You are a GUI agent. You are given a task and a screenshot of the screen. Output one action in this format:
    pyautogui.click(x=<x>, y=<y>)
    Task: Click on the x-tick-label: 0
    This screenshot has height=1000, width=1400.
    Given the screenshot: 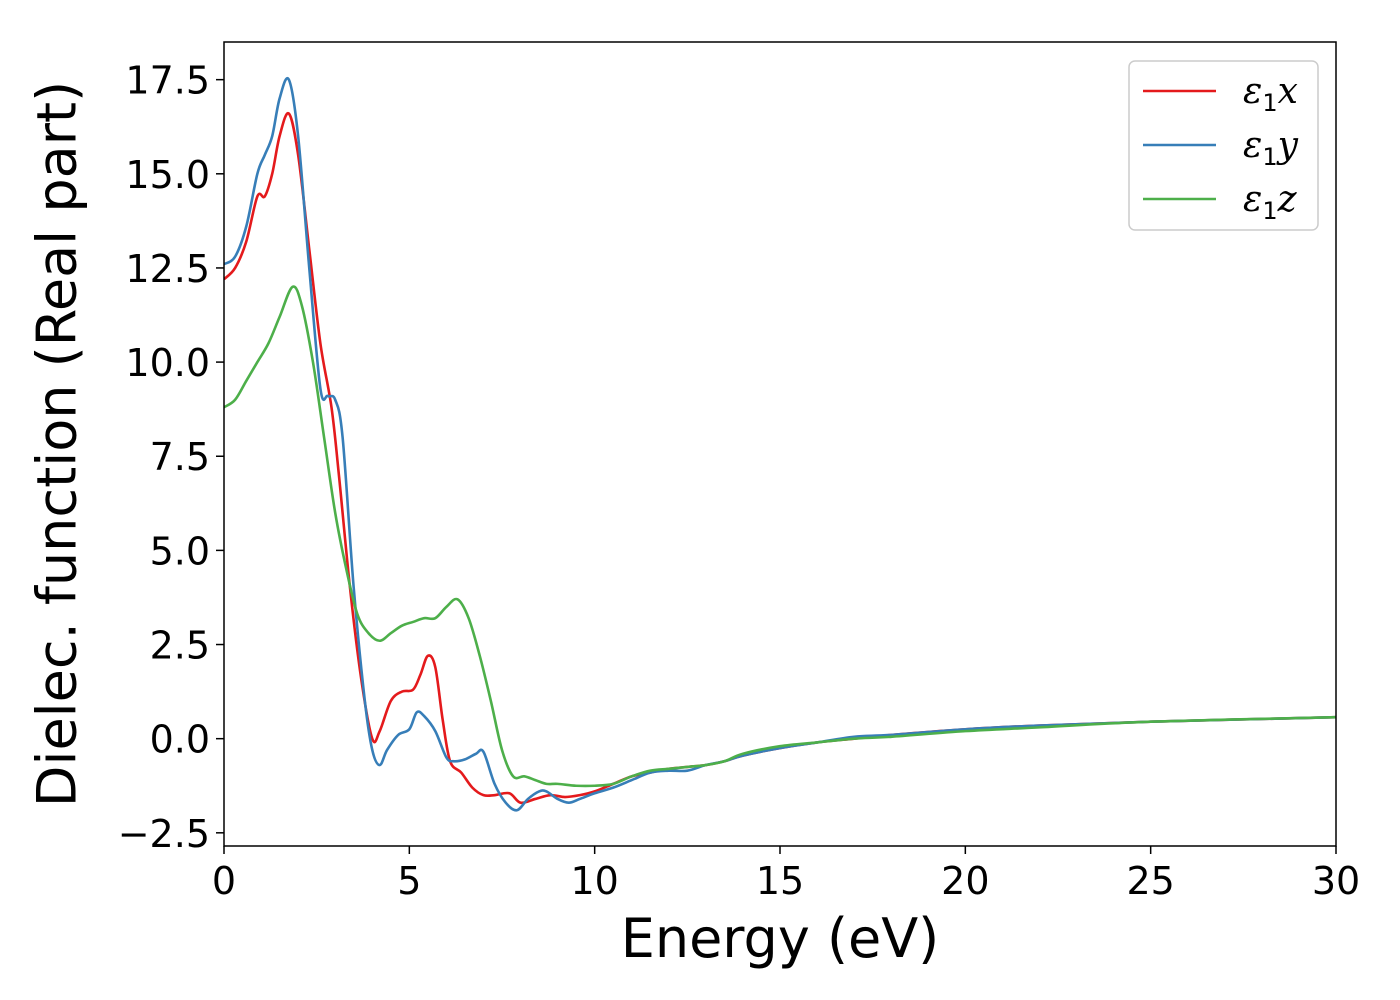 What is the action you would take?
    pyautogui.click(x=224, y=881)
    